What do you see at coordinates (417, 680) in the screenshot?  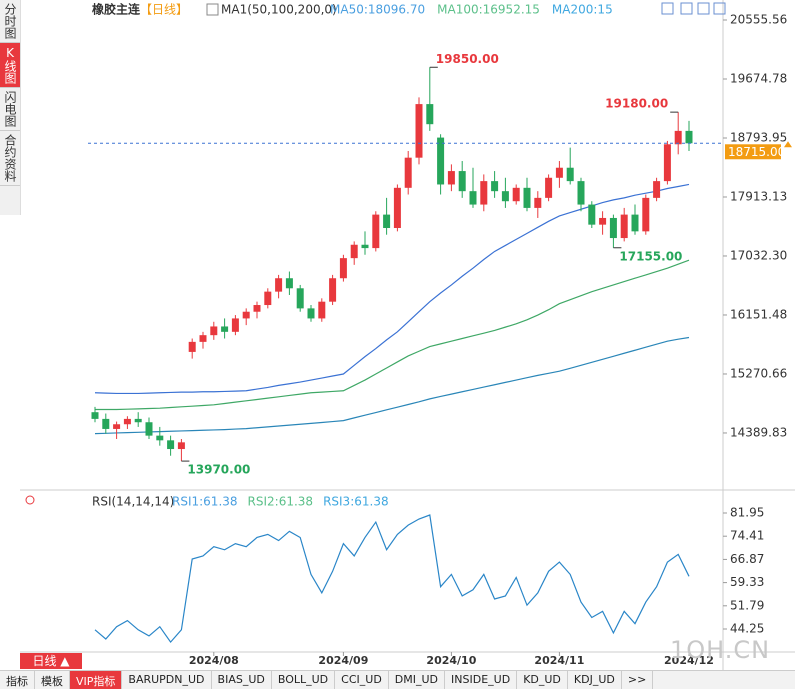 I see `footer-tab: DMI_UD` at bounding box center [417, 680].